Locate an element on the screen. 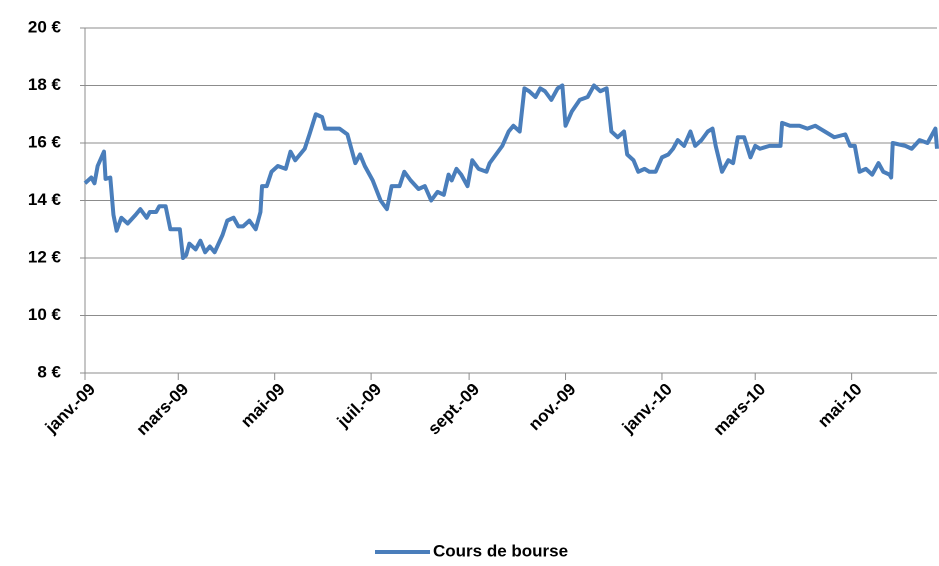 This screenshot has width=939, height=566. x-tick-label: janv.-09 is located at coordinates (70, 409).